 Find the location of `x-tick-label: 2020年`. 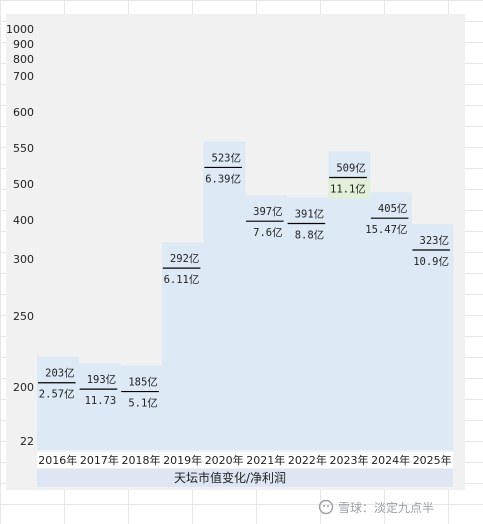

x-tick-label: 2020年 is located at coordinates (224, 460).